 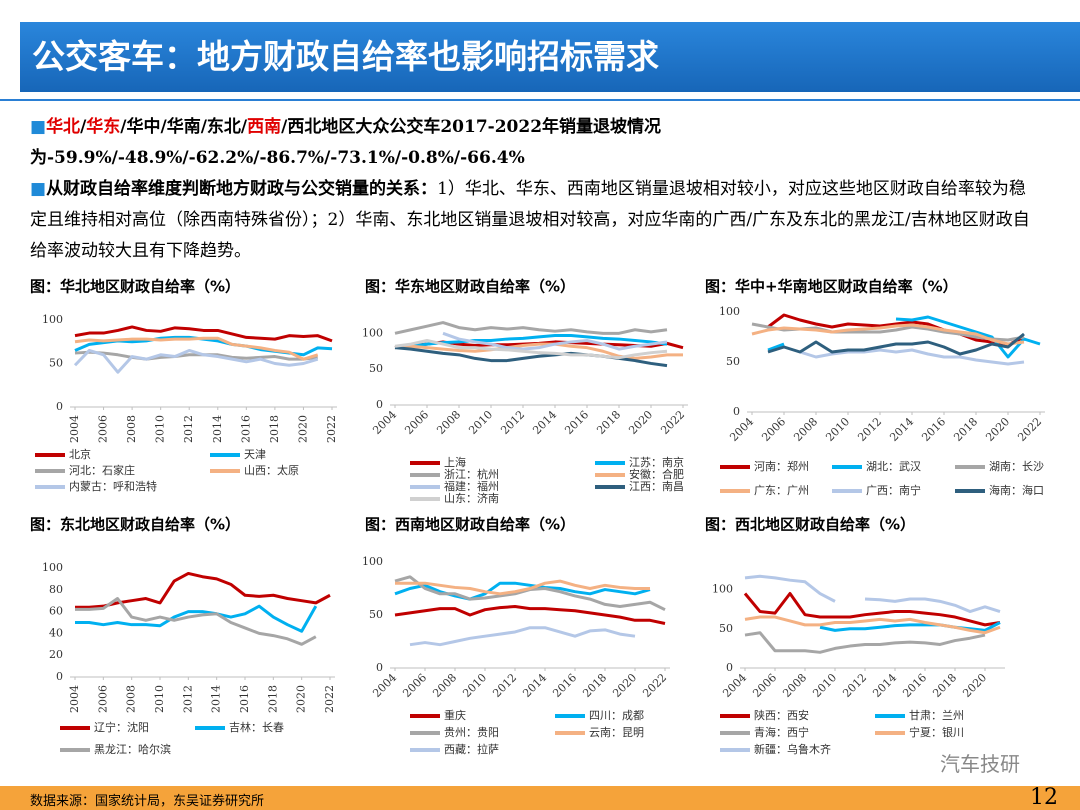 What do you see at coordinates (147, 801) in the screenshot?
I see `source: 数据来源：国家统计局，东吴证券研究所` at bounding box center [147, 801].